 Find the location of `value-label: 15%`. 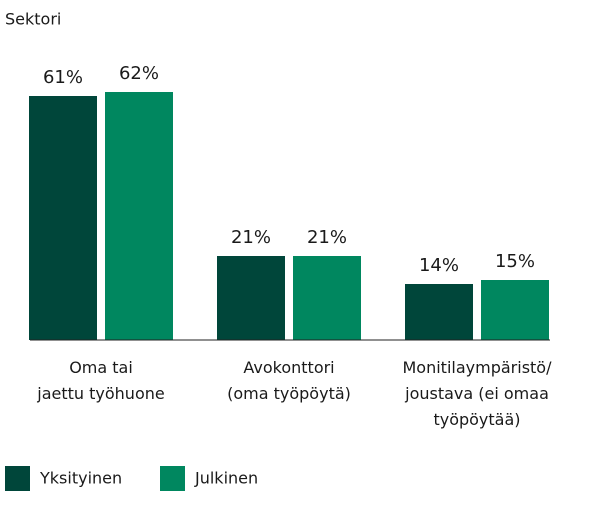

value-label: 15% is located at coordinates (515, 261).